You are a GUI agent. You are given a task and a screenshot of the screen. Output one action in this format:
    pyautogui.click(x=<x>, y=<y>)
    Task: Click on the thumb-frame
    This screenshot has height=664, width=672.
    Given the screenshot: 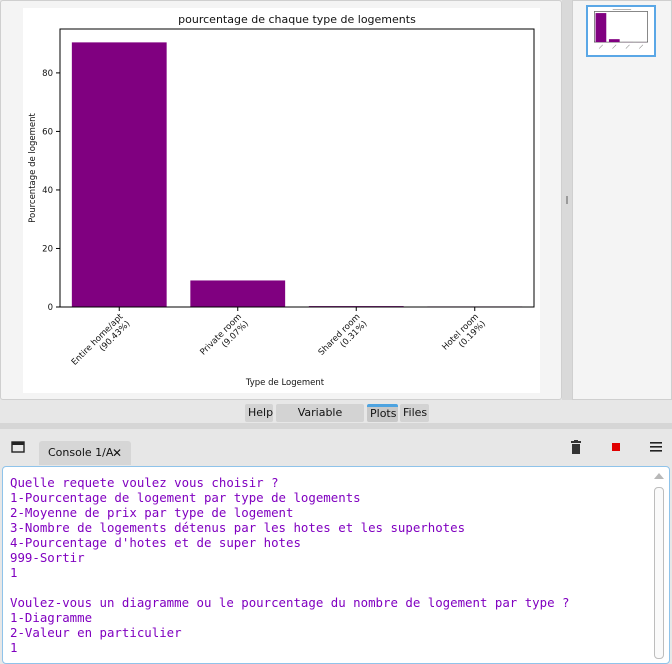 What is the action you would take?
    pyautogui.click(x=621, y=27)
    